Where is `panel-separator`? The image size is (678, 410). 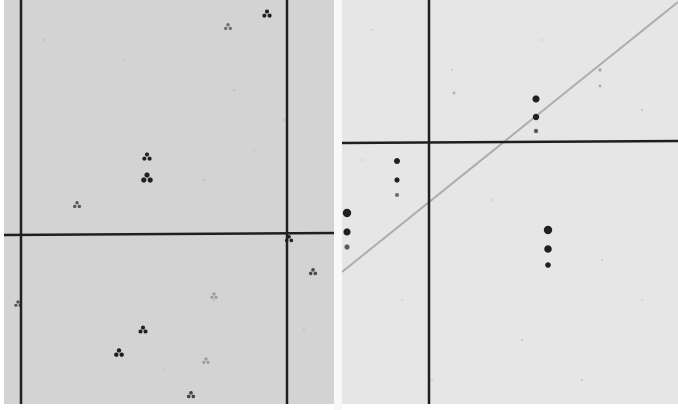 panel-separator is located at coordinates (338, 205).